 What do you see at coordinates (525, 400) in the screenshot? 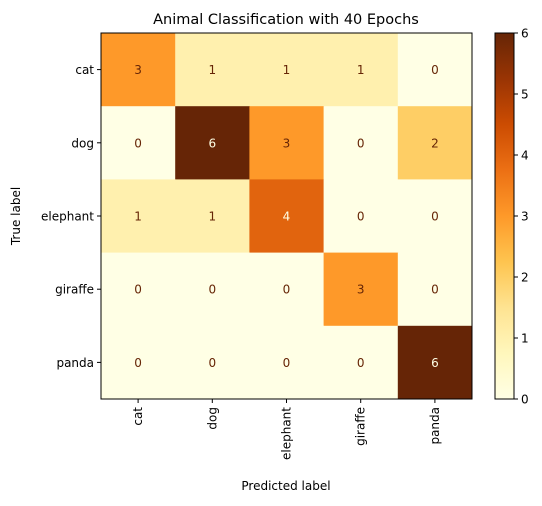
I see `colorbar-tick-label: 0` at bounding box center [525, 400].